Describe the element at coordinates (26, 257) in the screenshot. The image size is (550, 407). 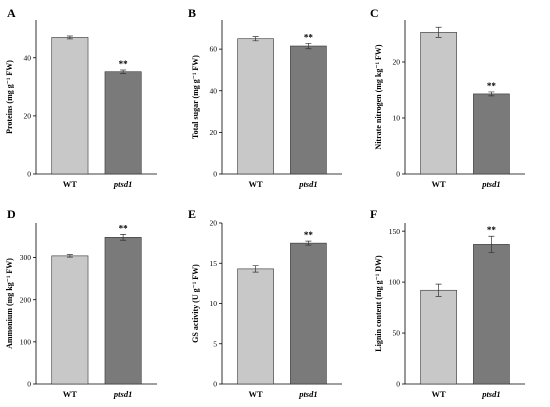
I see `y-tick-label: 300` at that location.